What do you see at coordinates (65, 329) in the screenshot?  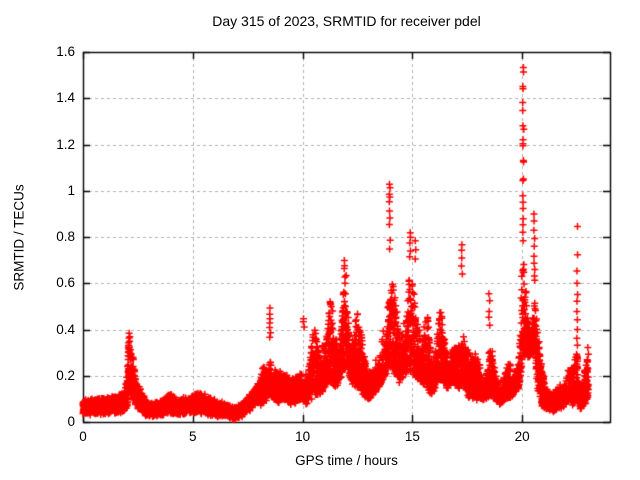 I see `y-tick-label: 0.4` at bounding box center [65, 329].